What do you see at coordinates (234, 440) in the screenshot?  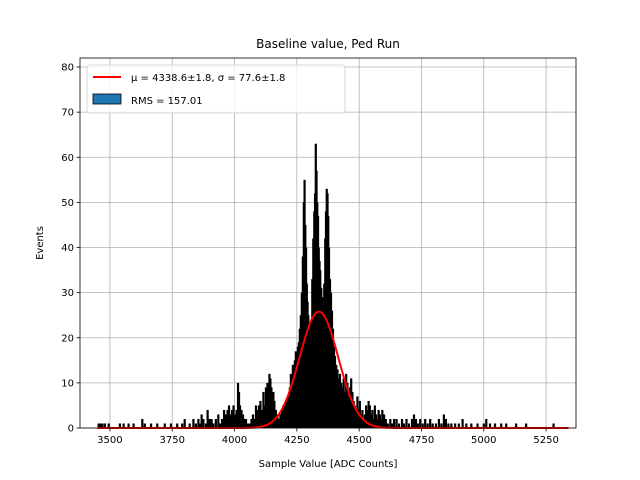 I see `x-tick-label: 4000` at bounding box center [234, 440].